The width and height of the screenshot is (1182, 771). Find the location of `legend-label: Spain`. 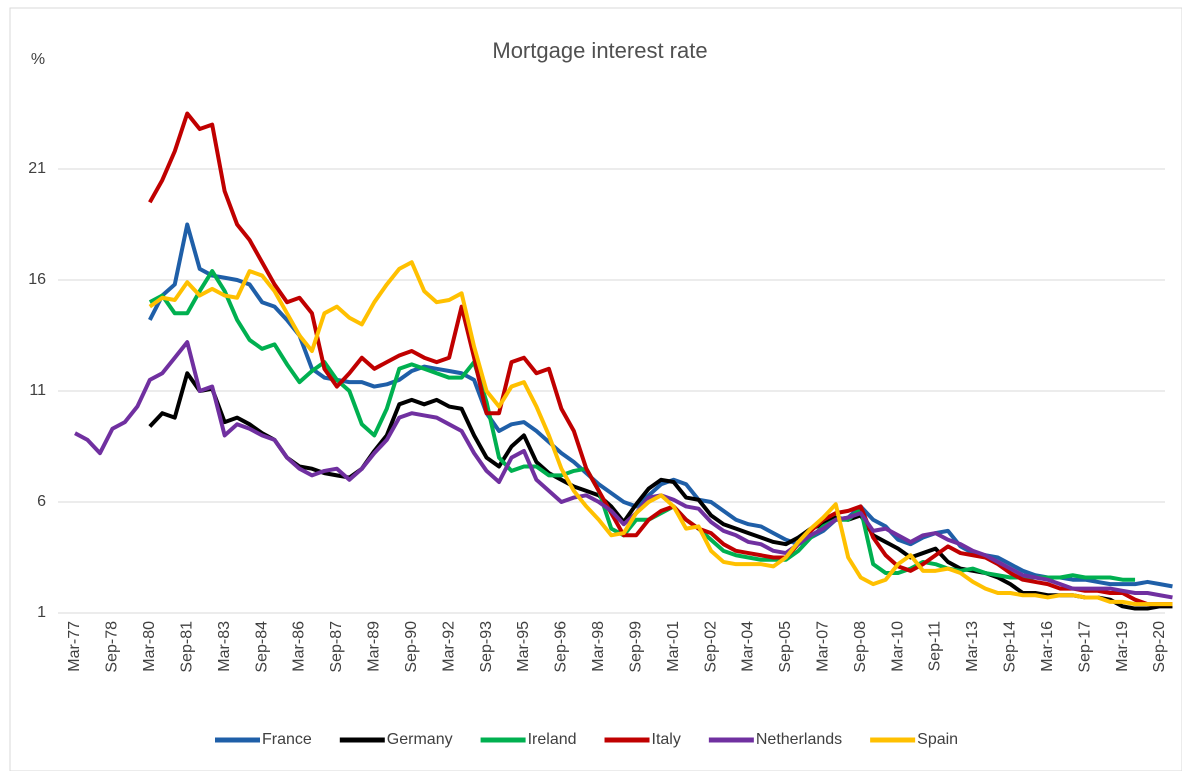

legend-label: Spain is located at coordinates (937, 739).